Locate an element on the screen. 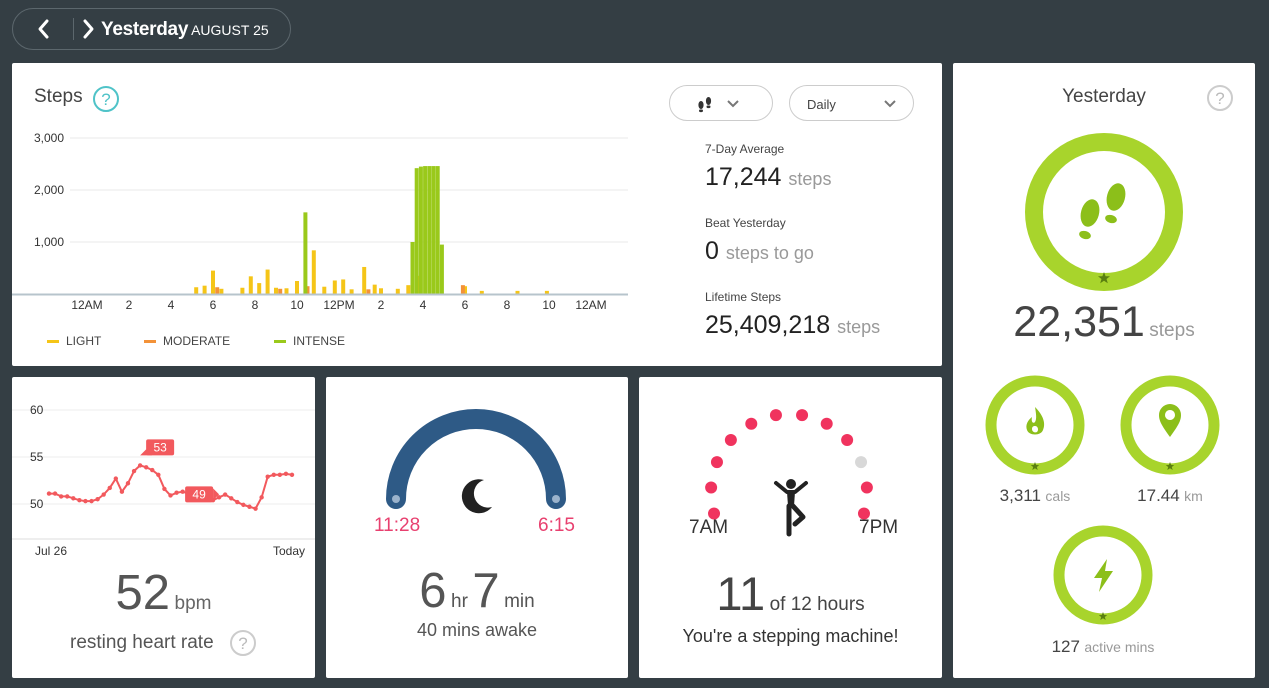  stat-label: Lifetime Steps is located at coordinates (743, 297).